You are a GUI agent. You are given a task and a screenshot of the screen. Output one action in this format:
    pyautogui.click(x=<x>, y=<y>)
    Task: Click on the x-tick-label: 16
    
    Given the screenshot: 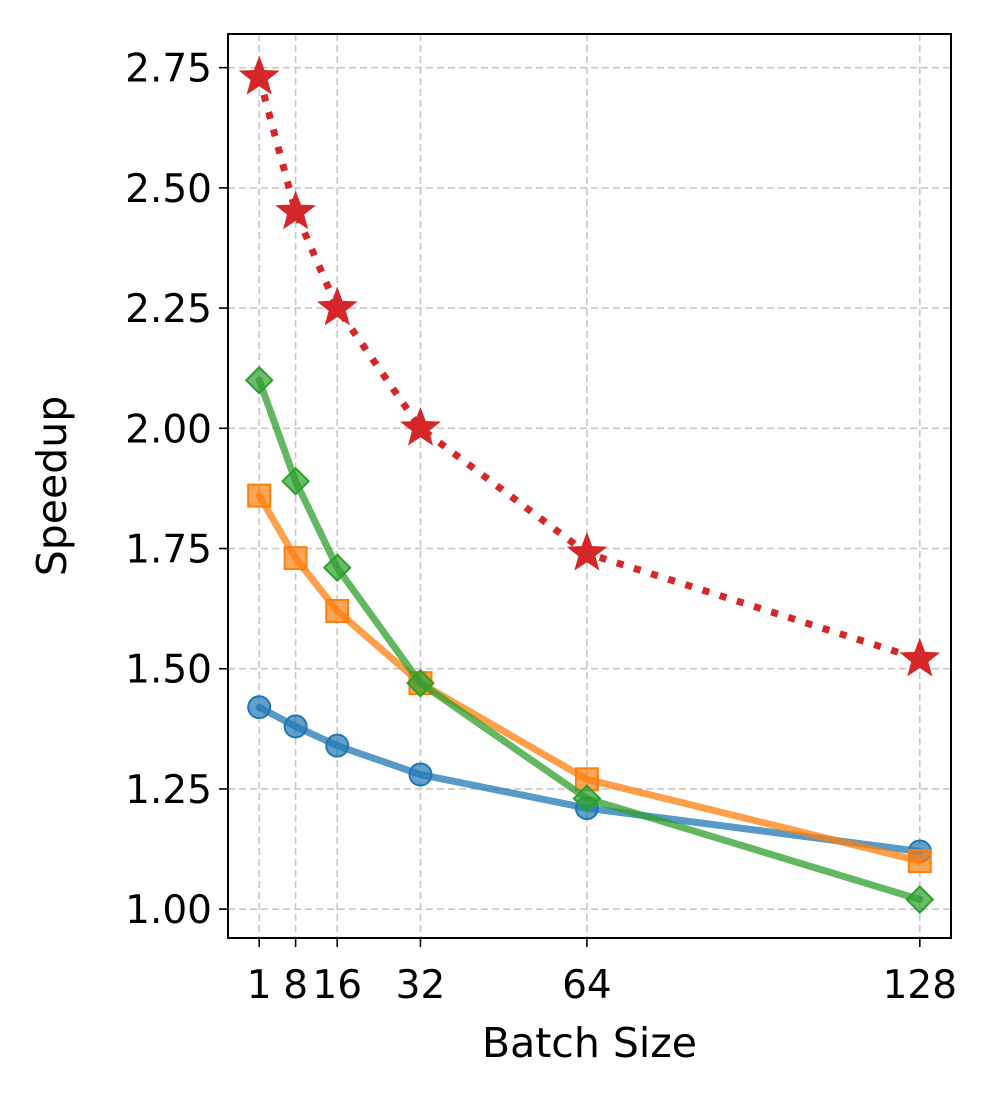 What is the action you would take?
    pyautogui.click(x=337, y=985)
    